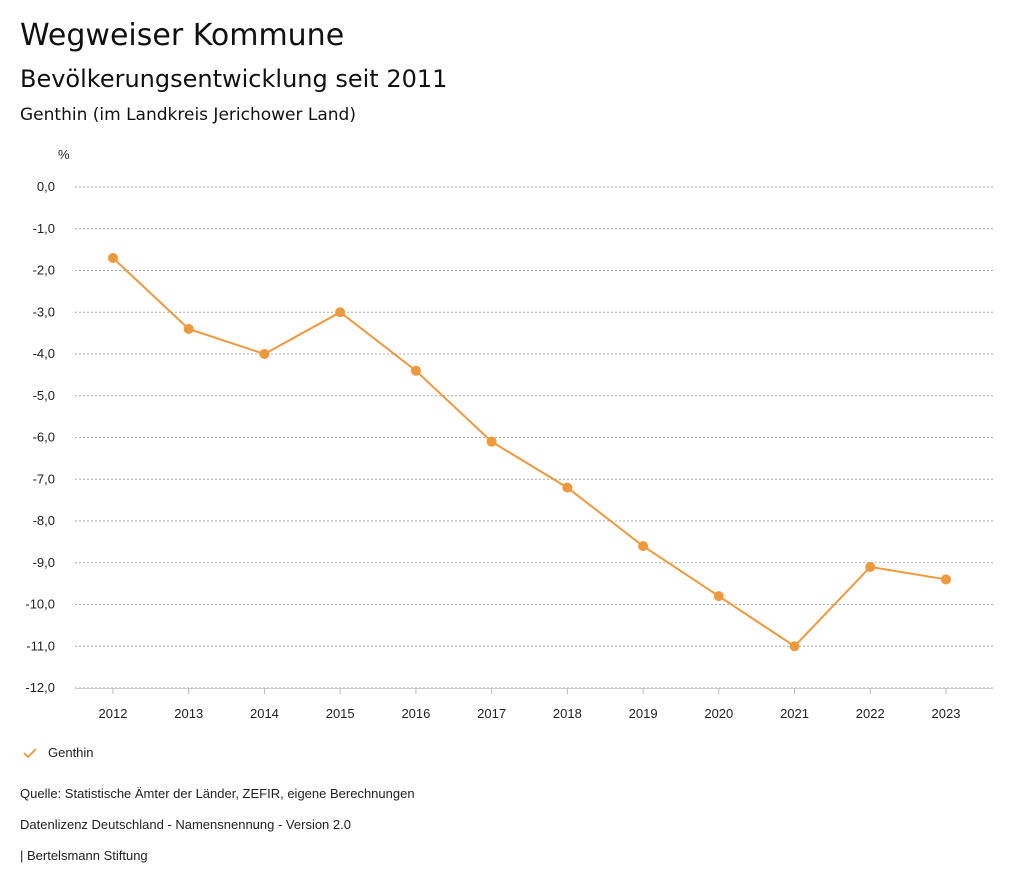  I want to click on y-axis-unit: %, so click(64, 154).